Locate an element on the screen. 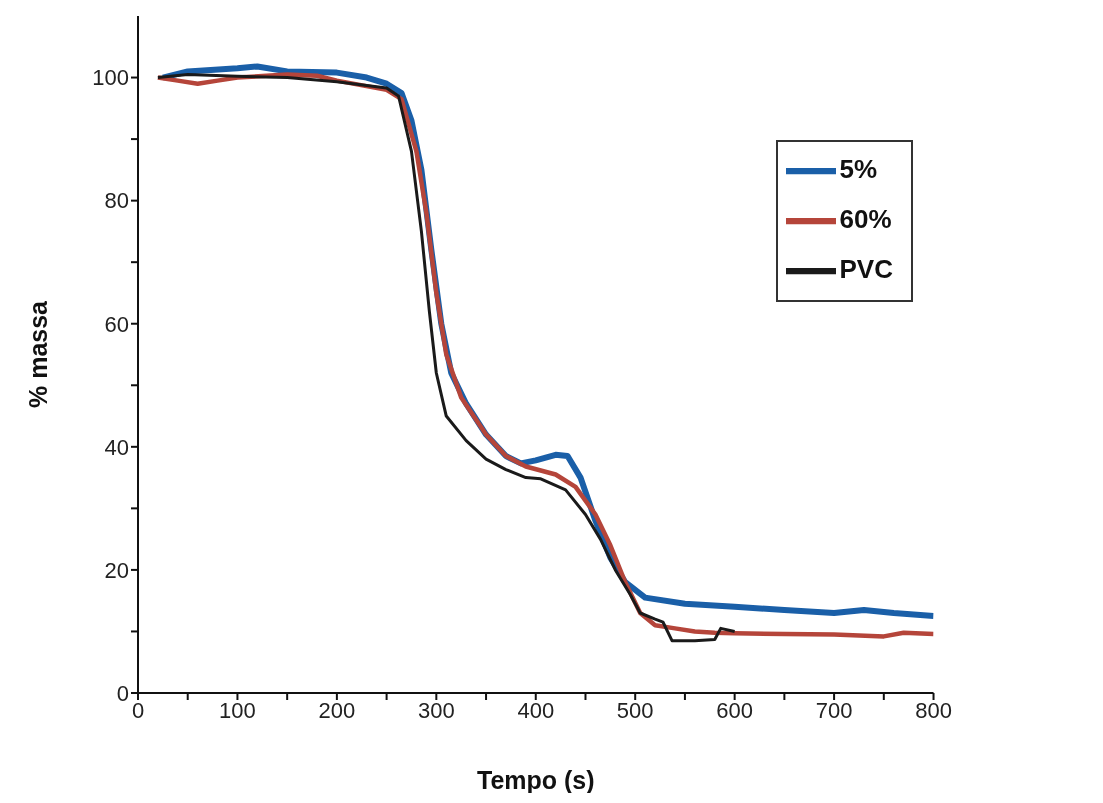 The height and width of the screenshot is (803, 1103). y-tick-label: 40 is located at coordinates (116, 447).